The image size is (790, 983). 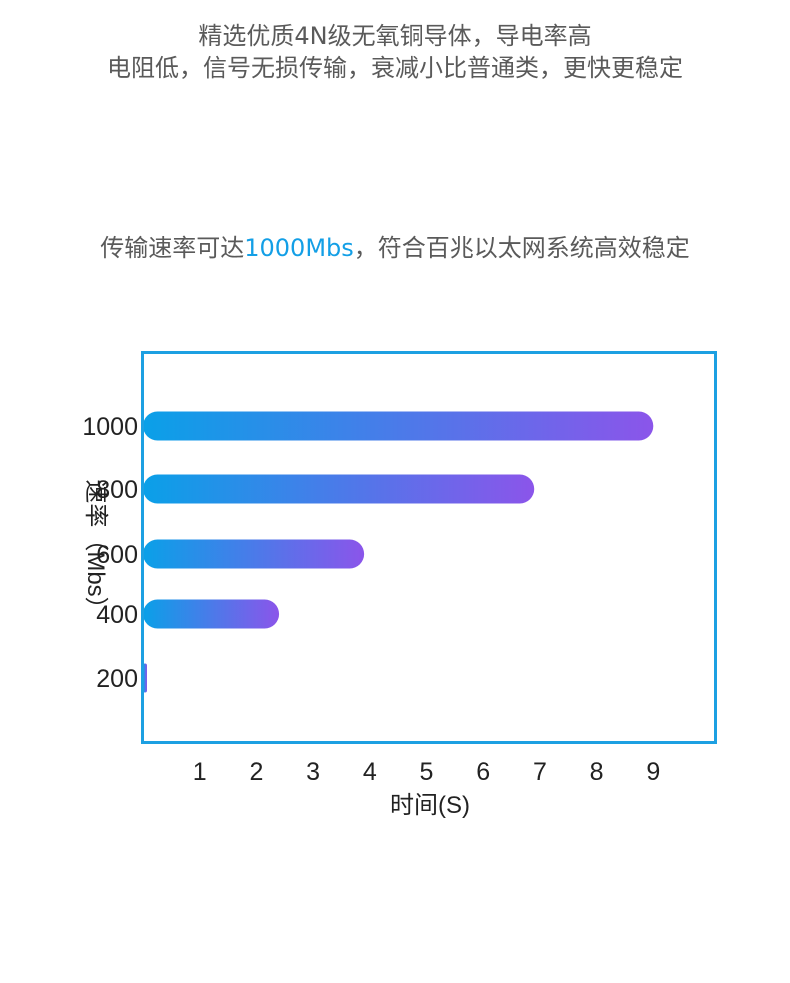 What do you see at coordinates (521, 248) in the screenshot?
I see `headline-suffix: ，符合百兆以太网系统高效稳定` at bounding box center [521, 248].